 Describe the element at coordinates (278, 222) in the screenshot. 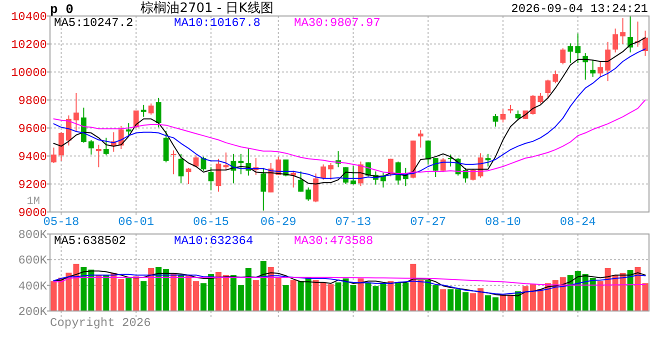

I see `x-tick-label: 06-29` at that location.